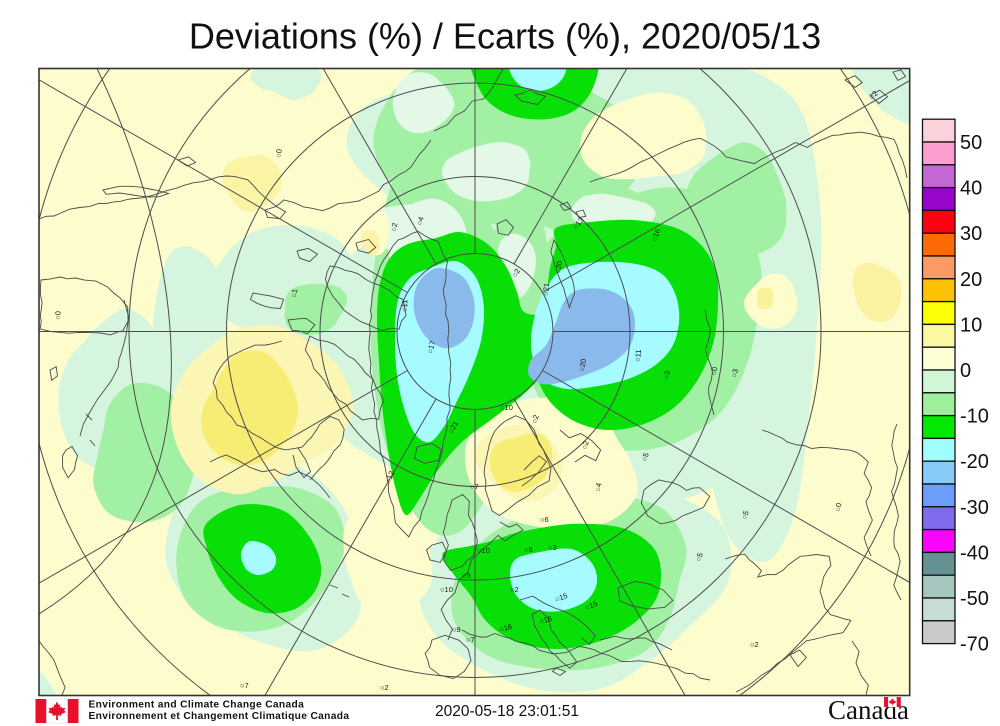  I want to click on svg-text:Environment and Climate Change: Environment and Climate Change Canada, so click(197, 704).